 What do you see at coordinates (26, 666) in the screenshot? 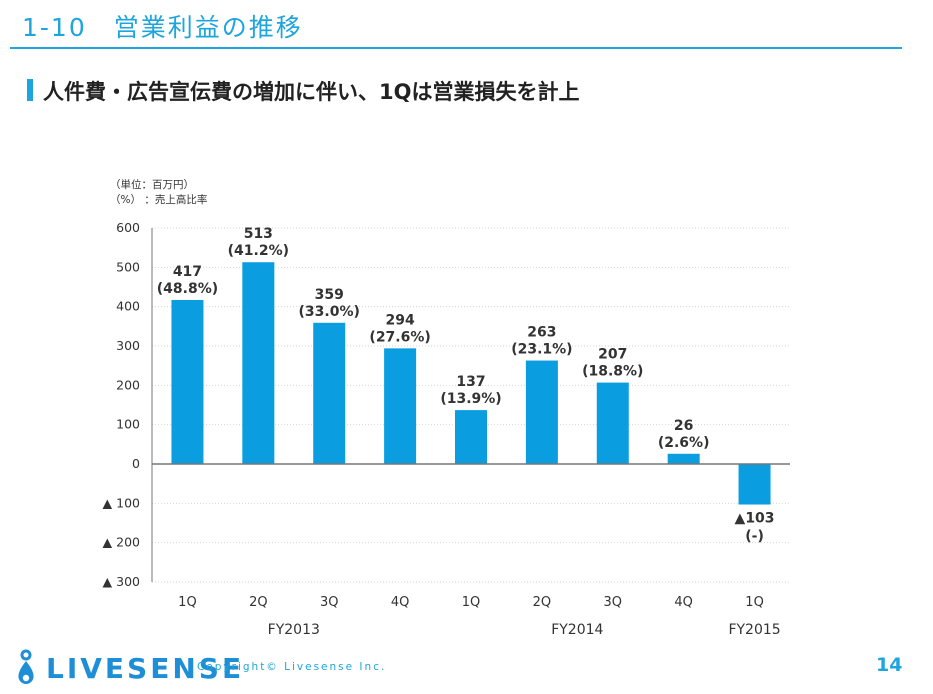
I see `livesense-drop-icon` at bounding box center [26, 666].